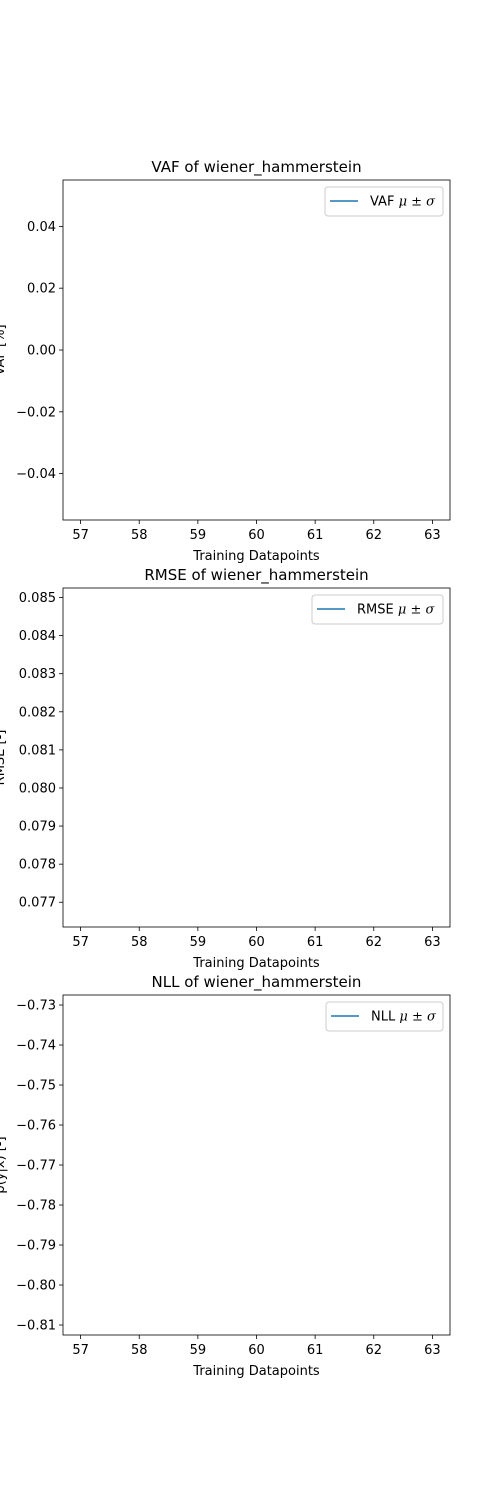 This screenshot has height=1500, width=500. What do you see at coordinates (37, 788) in the screenshot?
I see `y-tick-label: 0.080` at bounding box center [37, 788].